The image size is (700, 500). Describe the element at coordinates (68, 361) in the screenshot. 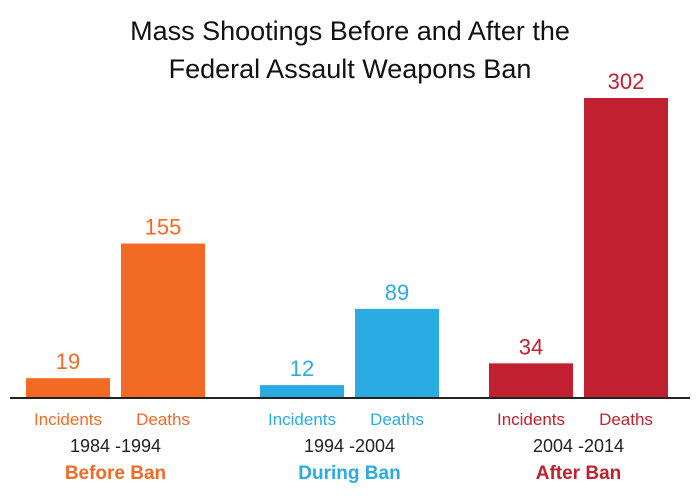

I see `value-label-incidents-group-1: 19` at that location.